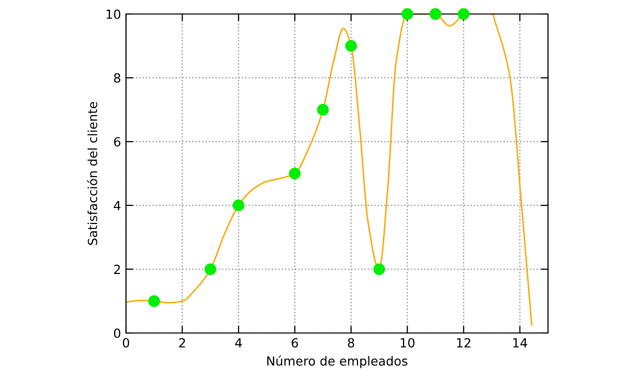 The height and width of the screenshot is (384, 640). Describe the element at coordinates (117, 205) in the screenshot. I see `y-tick-label: 4` at that location.